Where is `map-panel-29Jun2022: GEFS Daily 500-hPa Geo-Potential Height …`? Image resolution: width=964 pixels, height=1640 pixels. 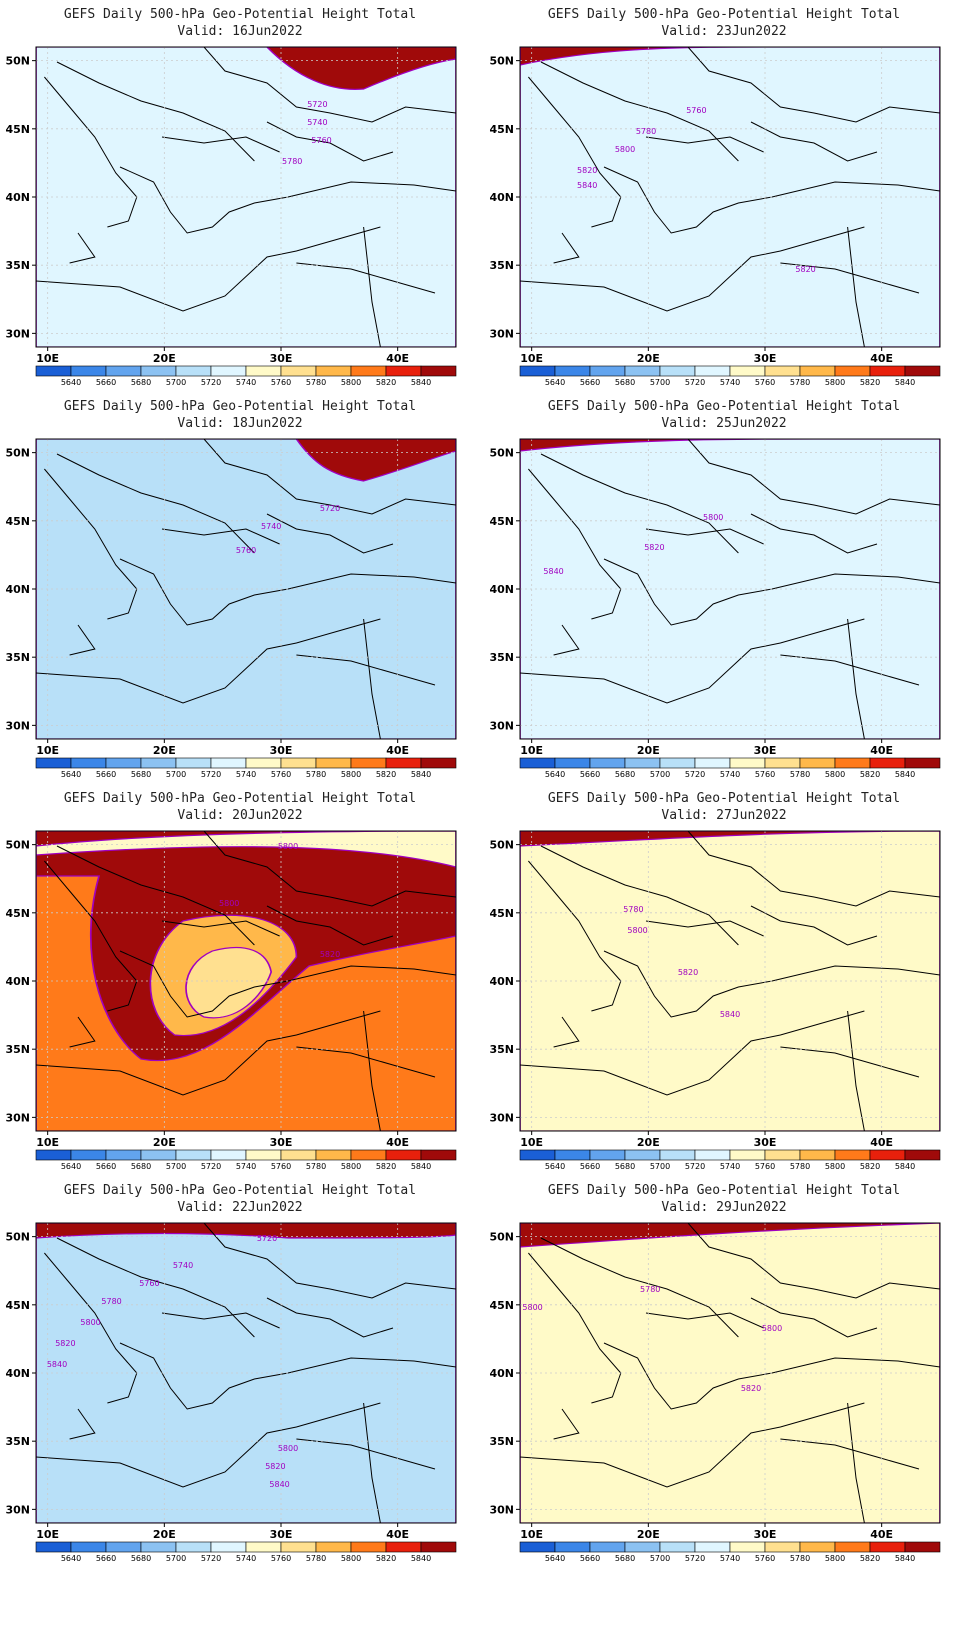 map-panel-29Jun2022: GEFS Daily 500-hPa Geo-Potential Height … is located at coordinates (724, 1381).